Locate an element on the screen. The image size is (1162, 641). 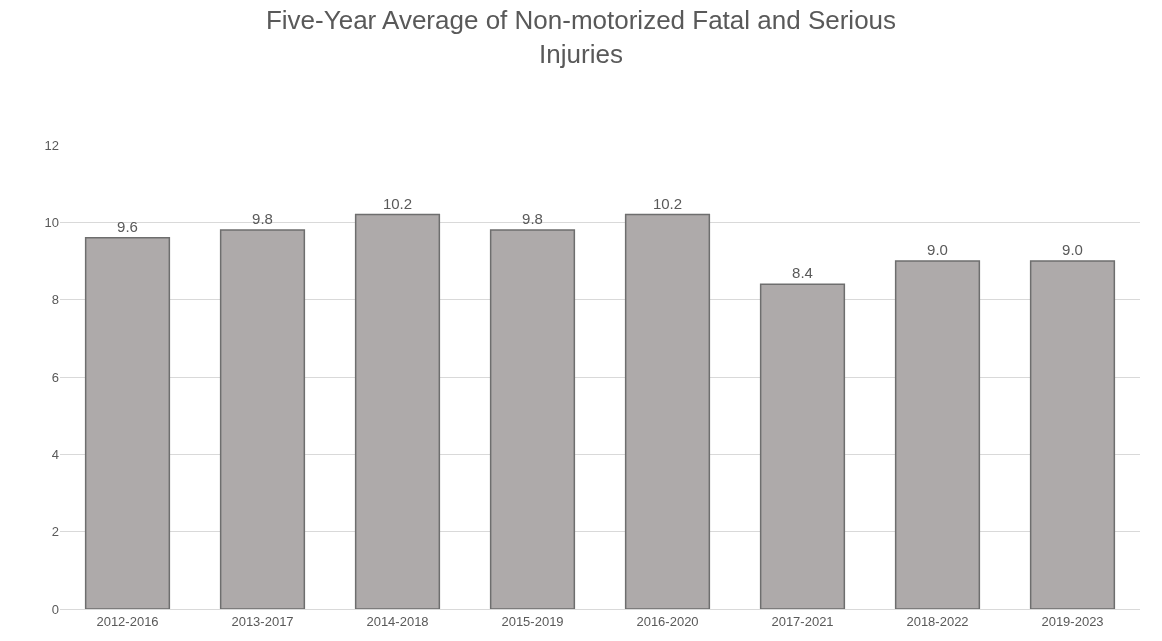
y-tick-label: 10 is located at coordinates (51, 222).